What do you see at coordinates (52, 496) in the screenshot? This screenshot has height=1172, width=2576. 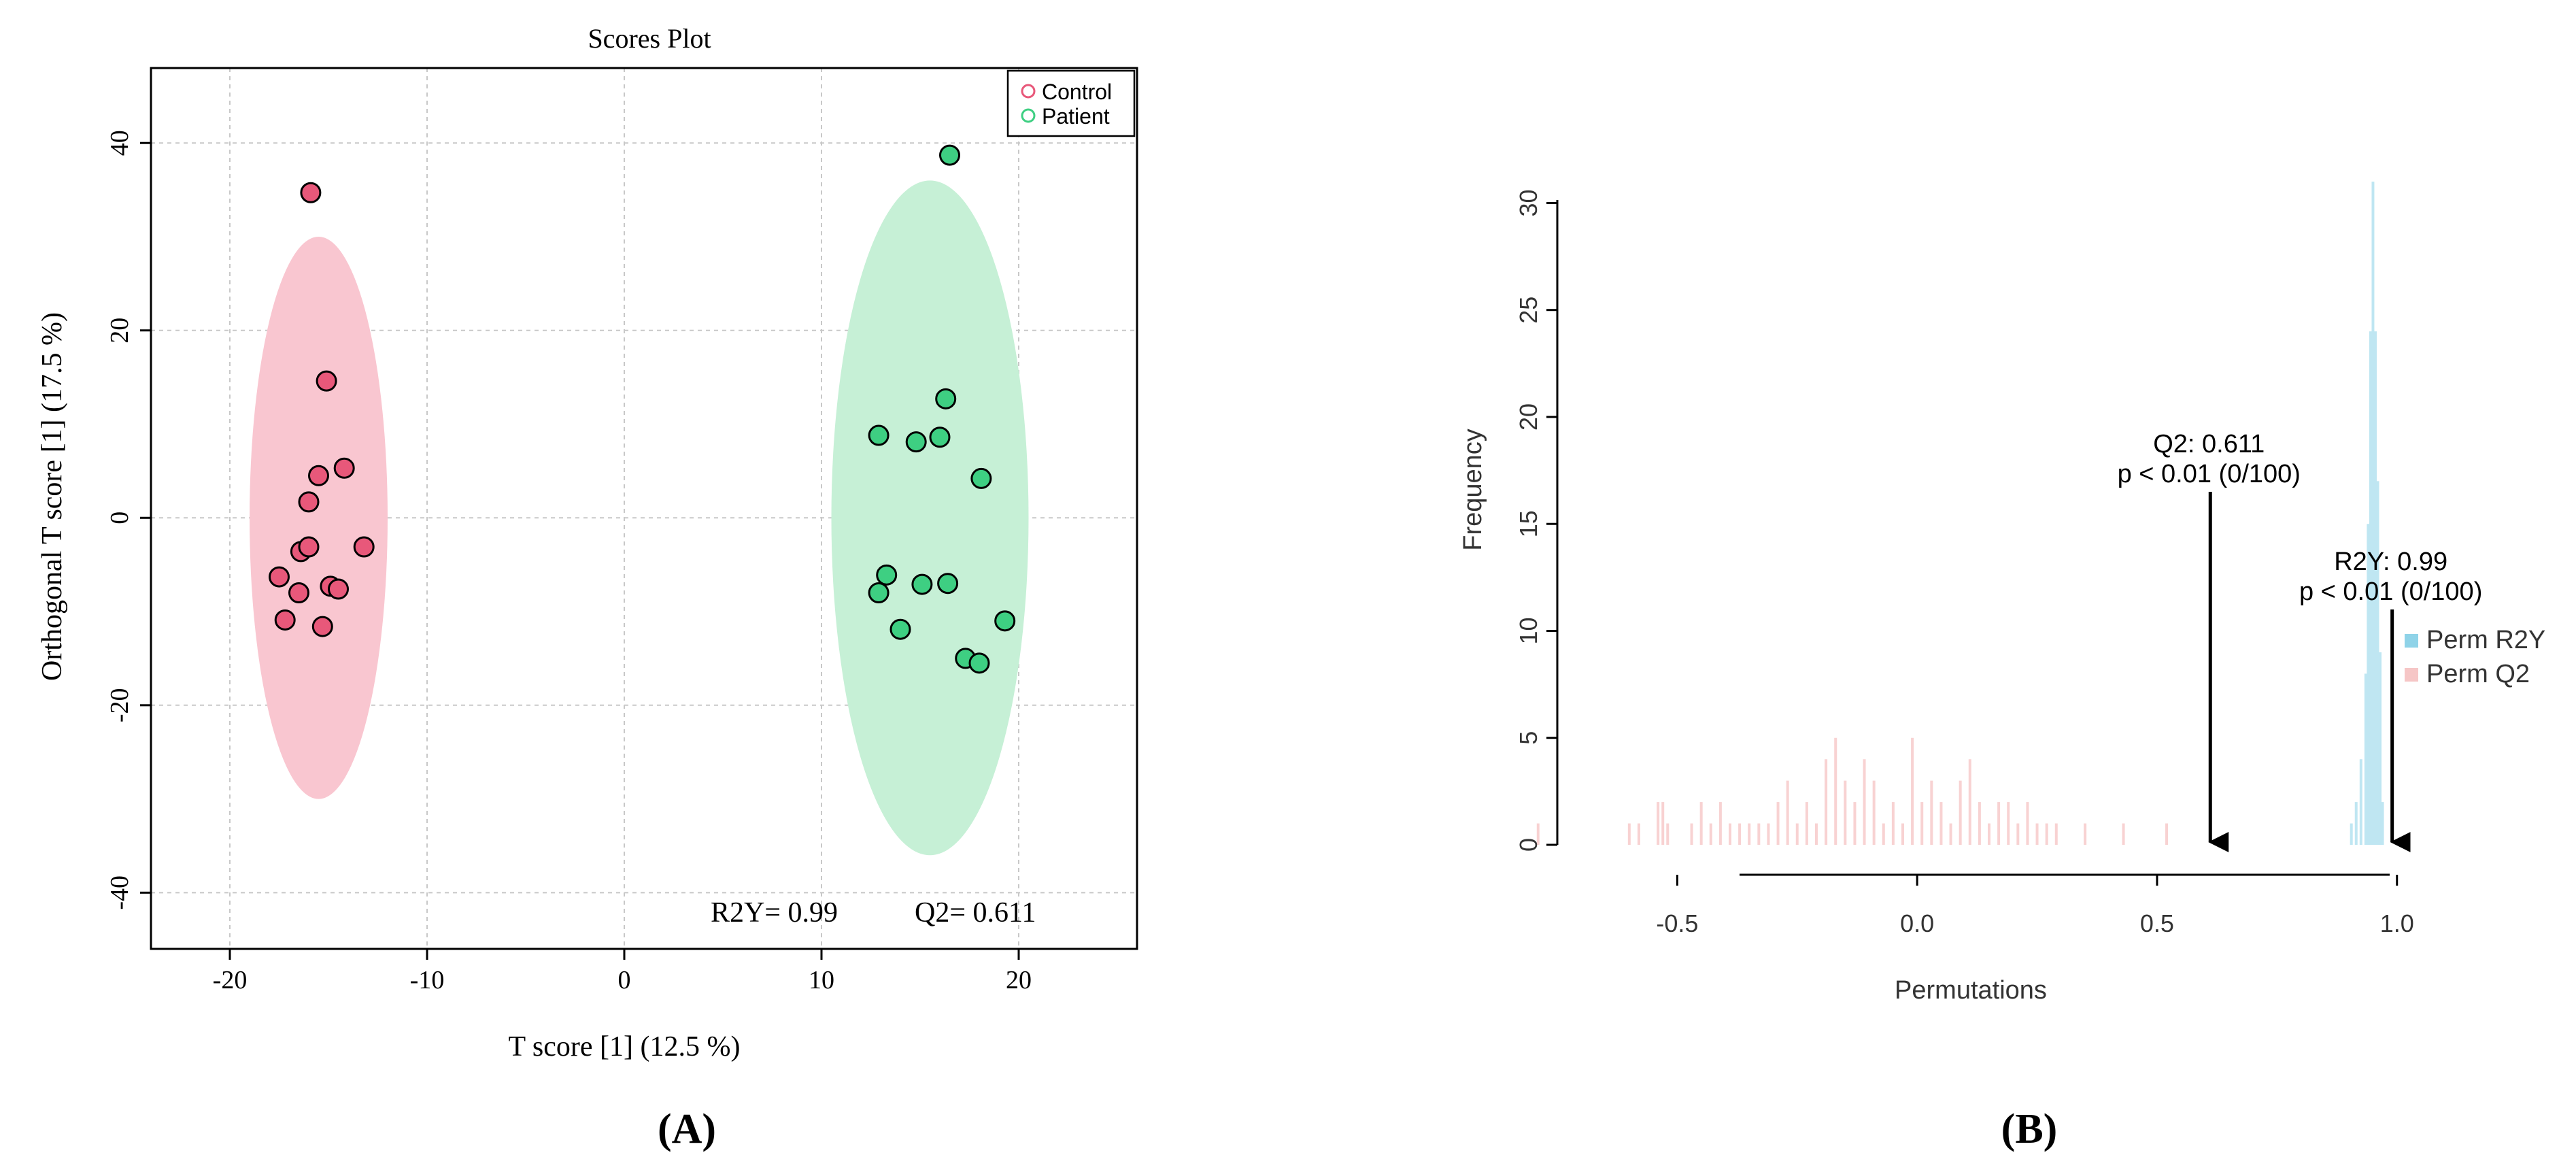 I see `scores-plot-y-axis-label: Orthogonal T score [1] (17.5 %)` at bounding box center [52, 496].